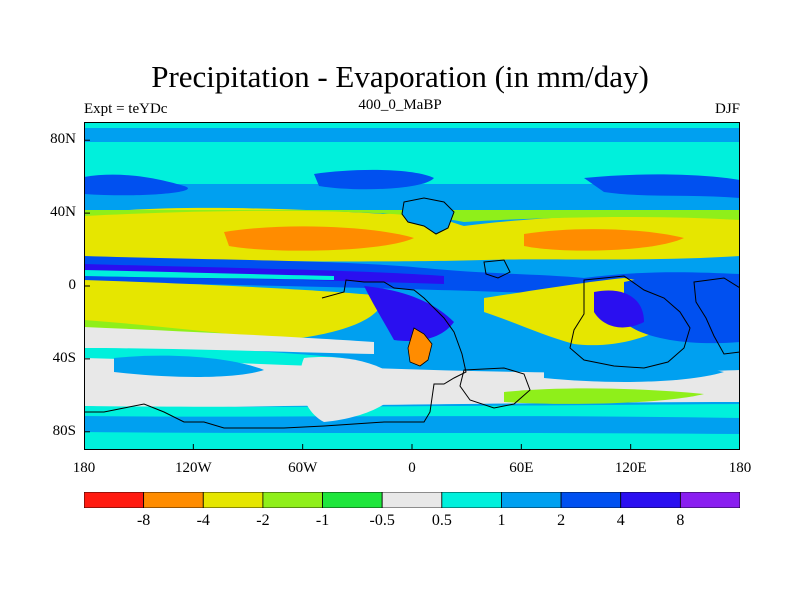  Describe the element at coordinates (209, 275) in the screenshot. I see `field-itcz-cyan` at that location.